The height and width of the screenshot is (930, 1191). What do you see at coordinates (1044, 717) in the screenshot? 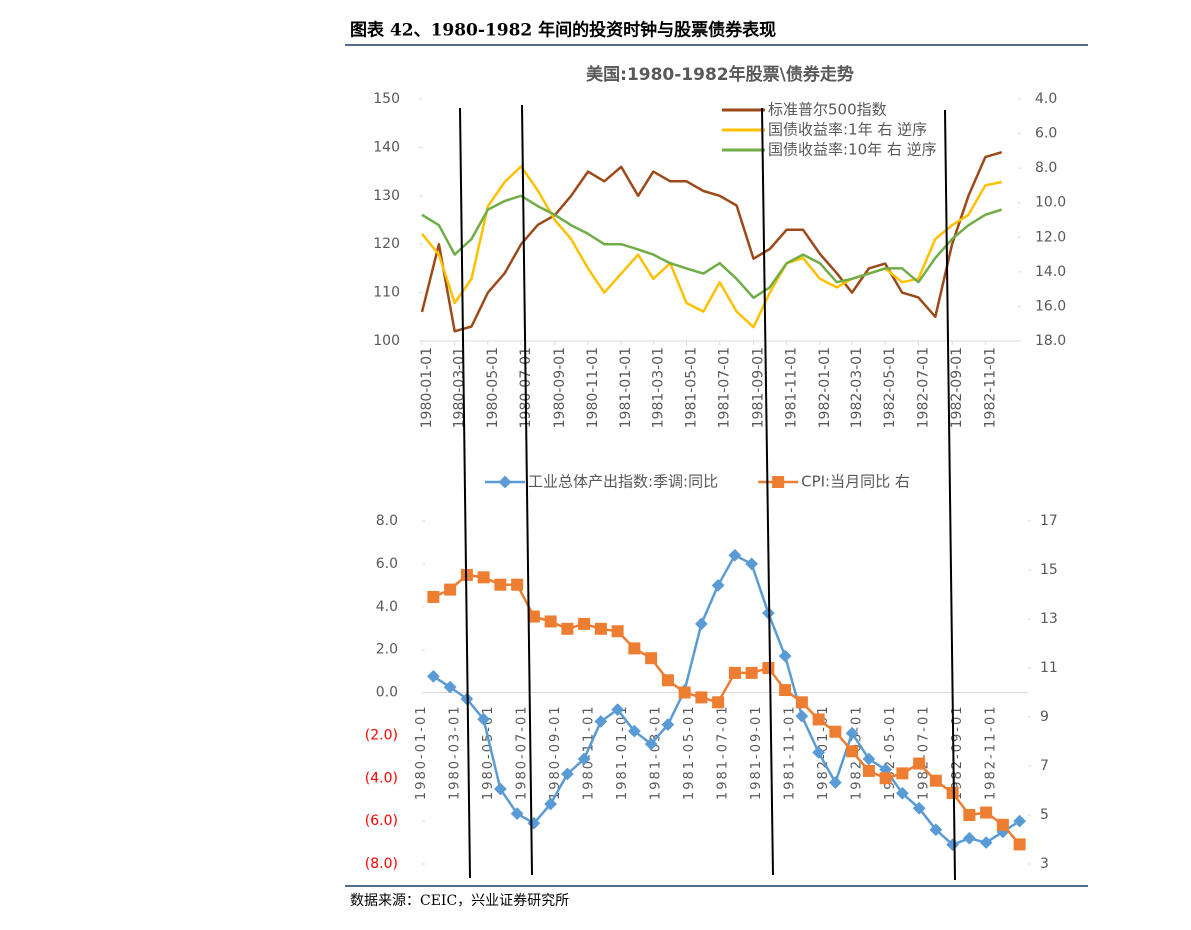
I see `y2-tick-label: 9` at bounding box center [1044, 717].